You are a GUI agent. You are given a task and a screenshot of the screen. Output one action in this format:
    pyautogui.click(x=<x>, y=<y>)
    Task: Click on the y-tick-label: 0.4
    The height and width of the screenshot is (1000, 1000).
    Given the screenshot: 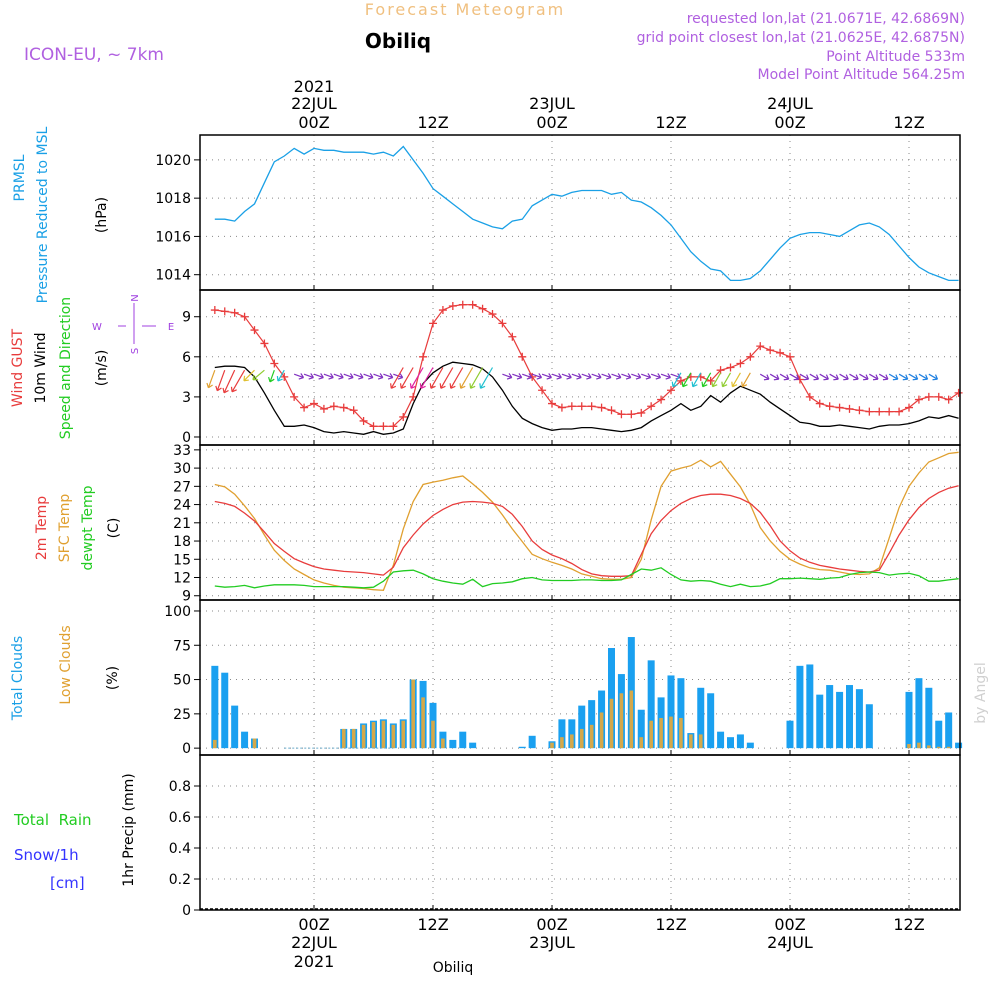 What is the action you would take?
    pyautogui.click(x=180, y=849)
    